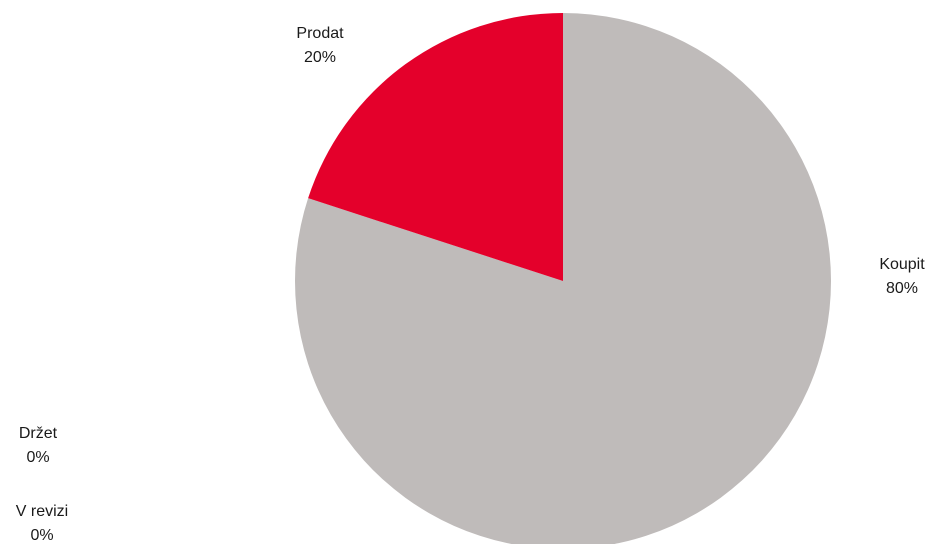 The image size is (934, 544). Describe the element at coordinates (435, 147) in the screenshot. I see `pie-slice-prodat` at that location.